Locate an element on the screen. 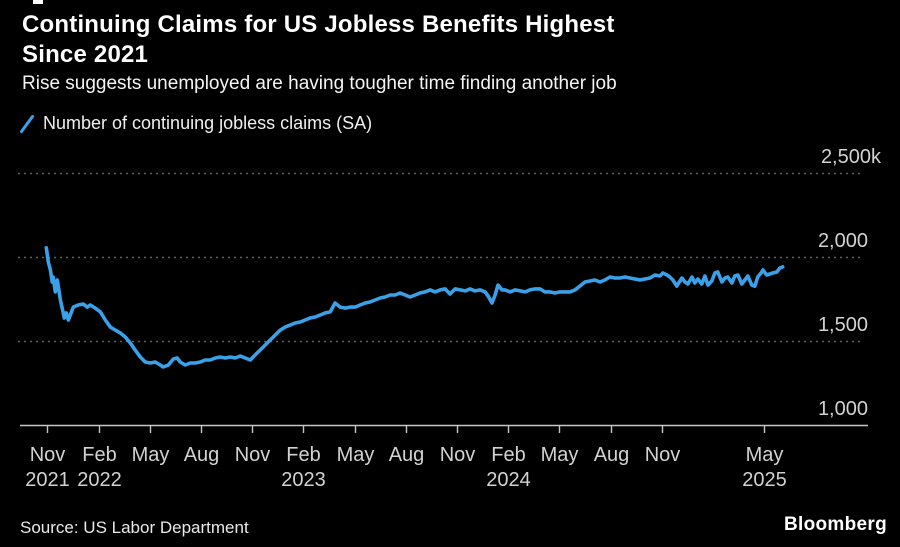 The image size is (900, 547). chart-title-line2: Since 2021 is located at coordinates (85, 54).